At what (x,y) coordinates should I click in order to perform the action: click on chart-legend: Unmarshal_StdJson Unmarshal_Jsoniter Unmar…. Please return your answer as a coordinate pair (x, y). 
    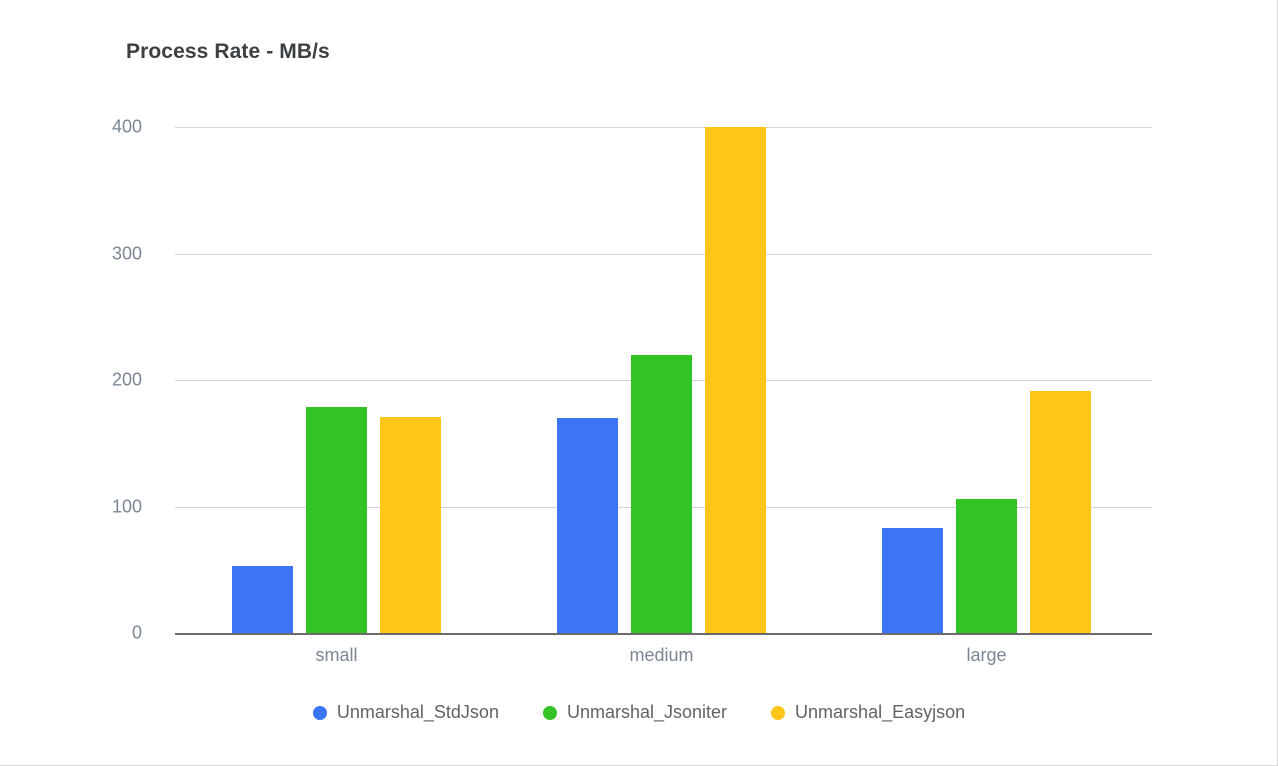
    Looking at the image, I should click on (639, 712).